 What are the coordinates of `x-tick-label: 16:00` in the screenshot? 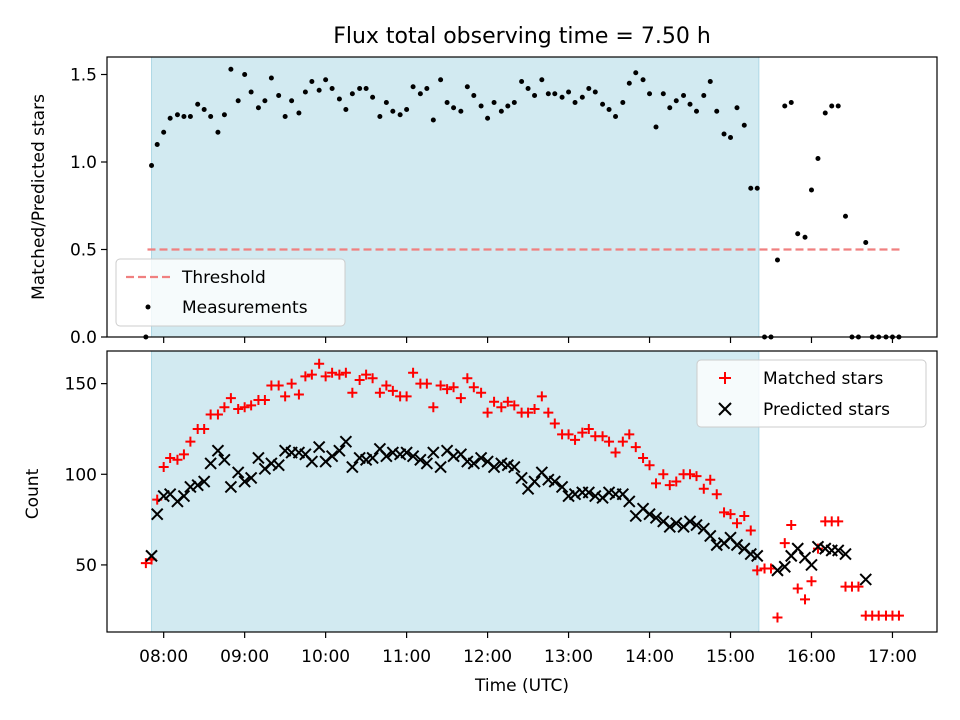 It's located at (811, 657).